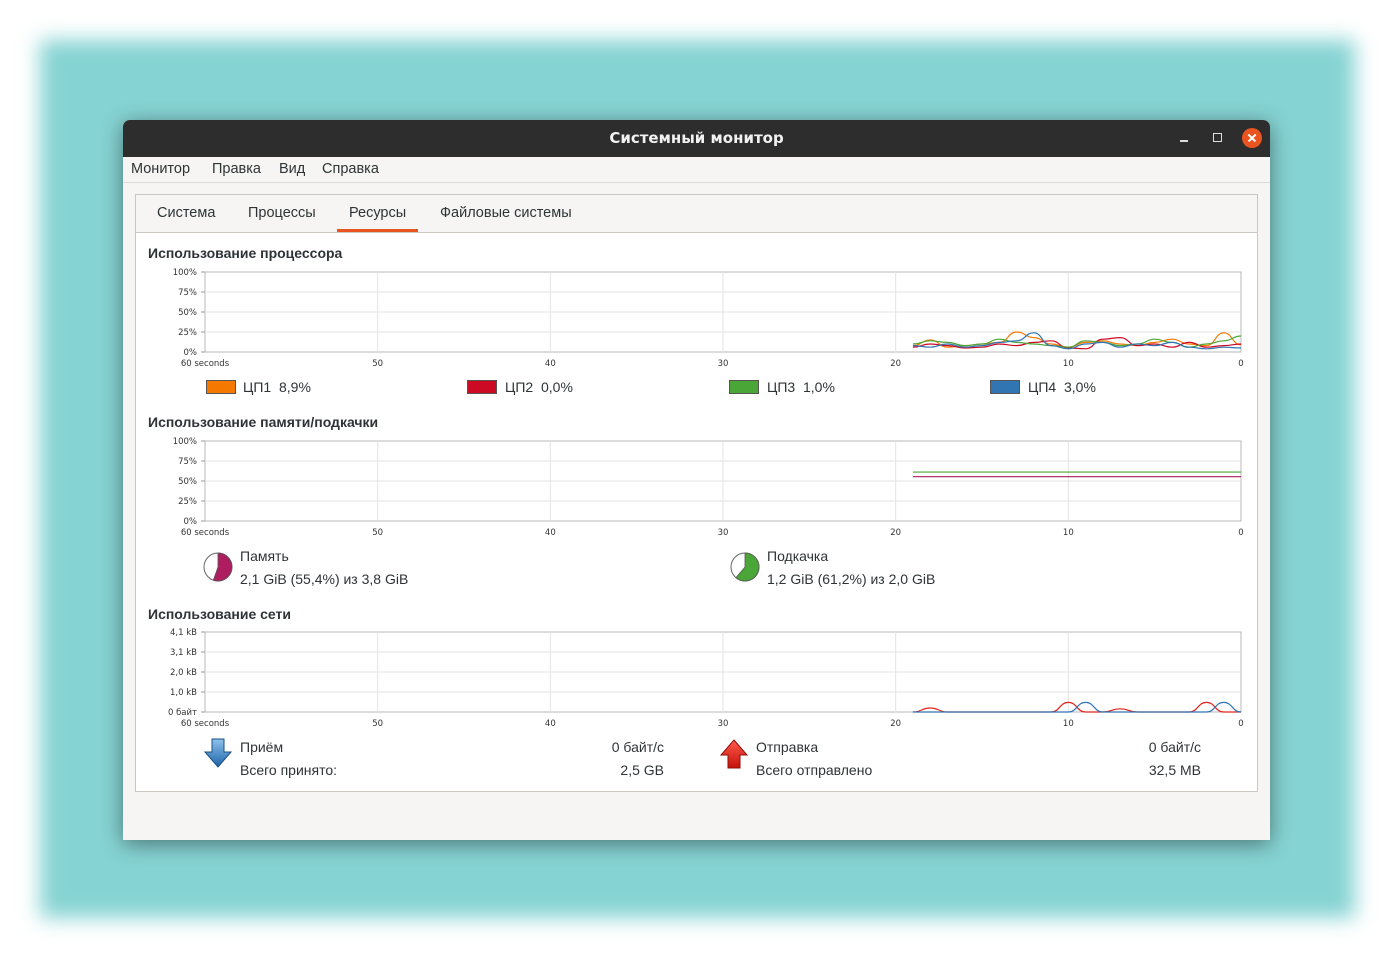  Describe the element at coordinates (191, 522) in the screenshot. I see `memory-y-tick-label: 0%` at that location.